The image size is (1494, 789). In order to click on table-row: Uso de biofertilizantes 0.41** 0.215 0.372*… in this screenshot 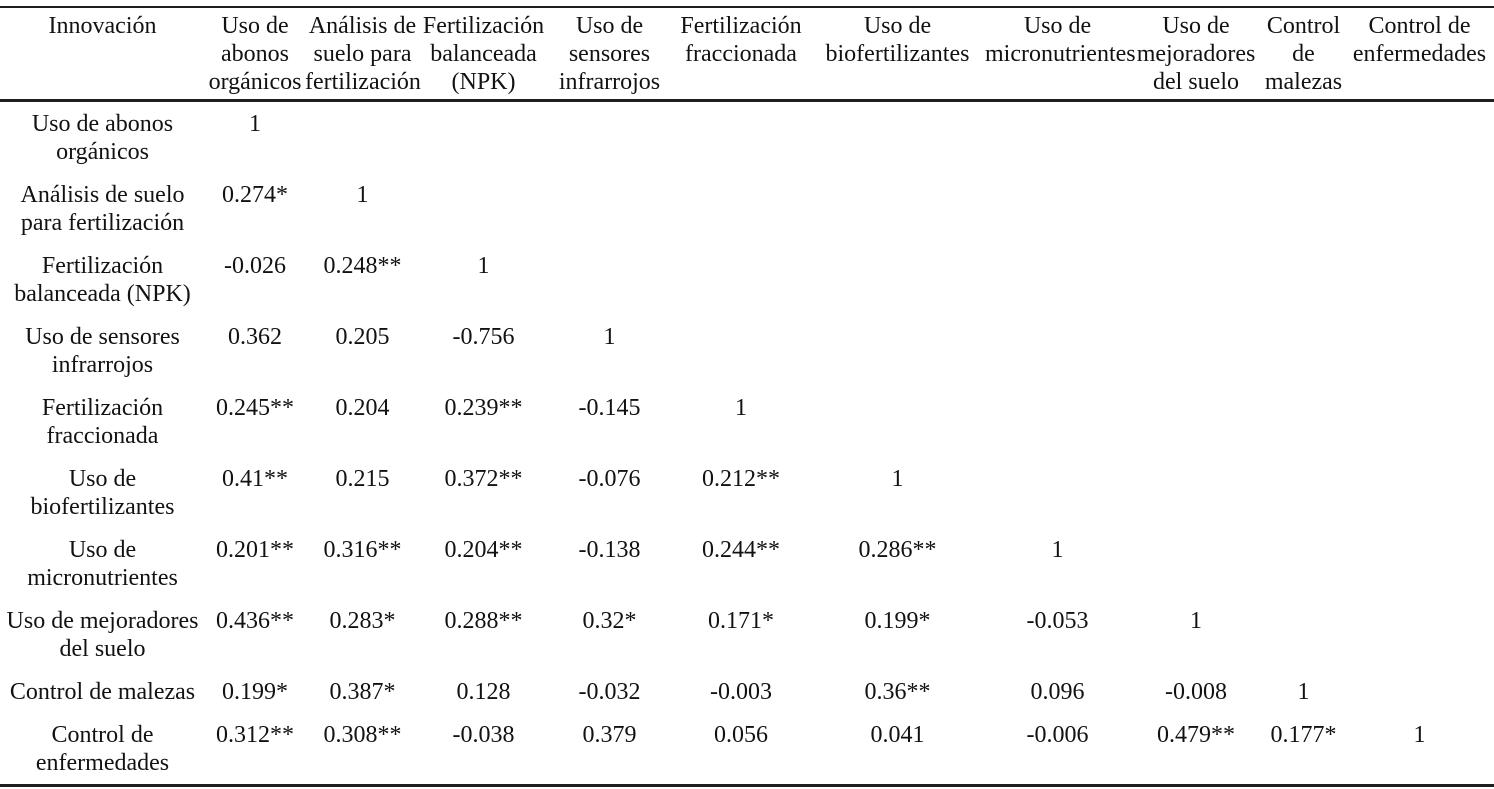, I will do `click(747, 492)`.